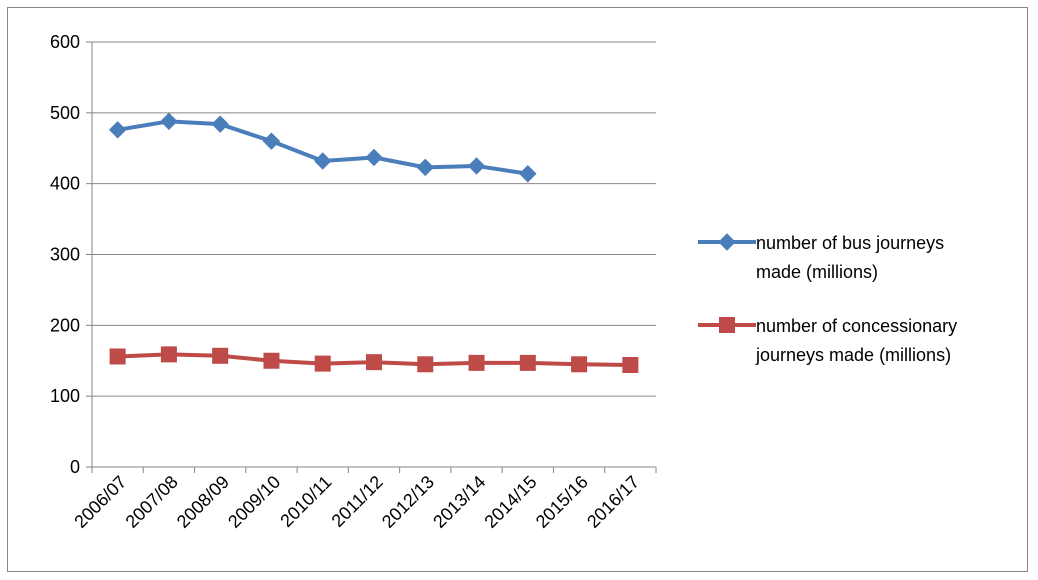 Image resolution: width=1038 pixels, height=580 pixels. I want to click on x-tick-label: 2008/09, so click(203, 502).